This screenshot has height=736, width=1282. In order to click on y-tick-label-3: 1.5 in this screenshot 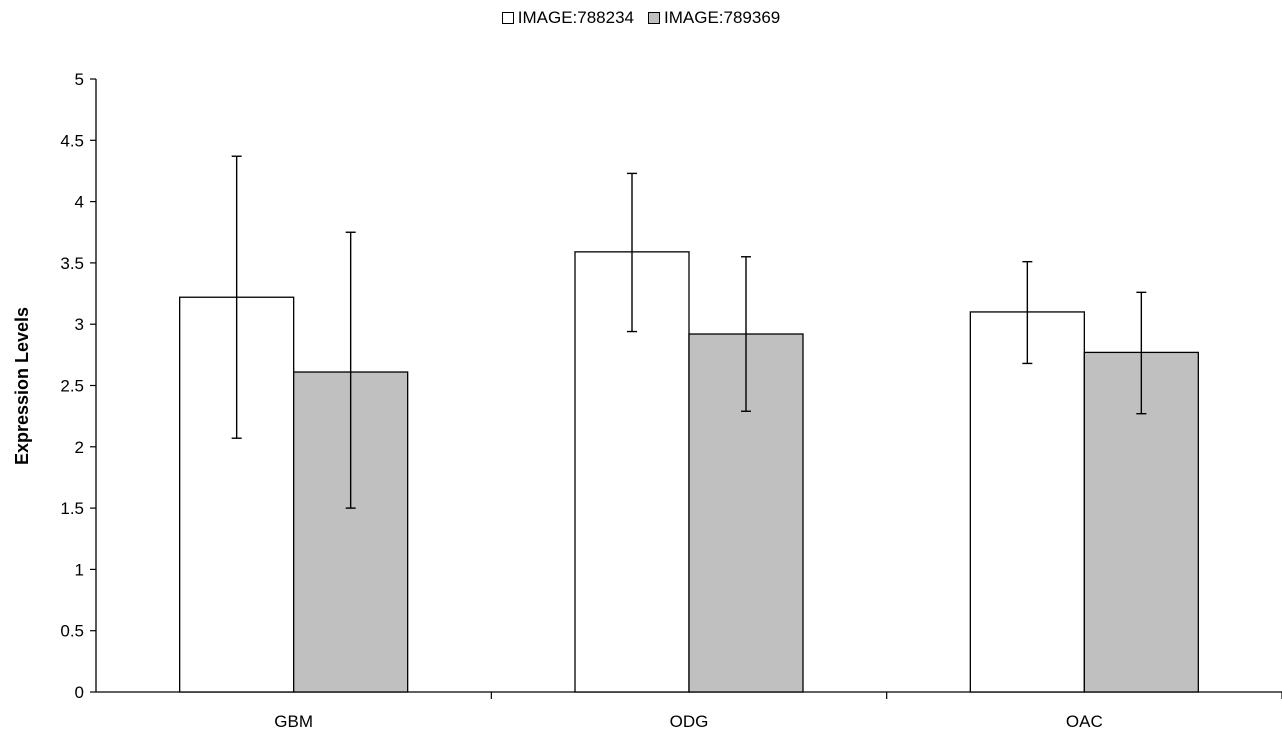, I will do `click(72, 508)`.